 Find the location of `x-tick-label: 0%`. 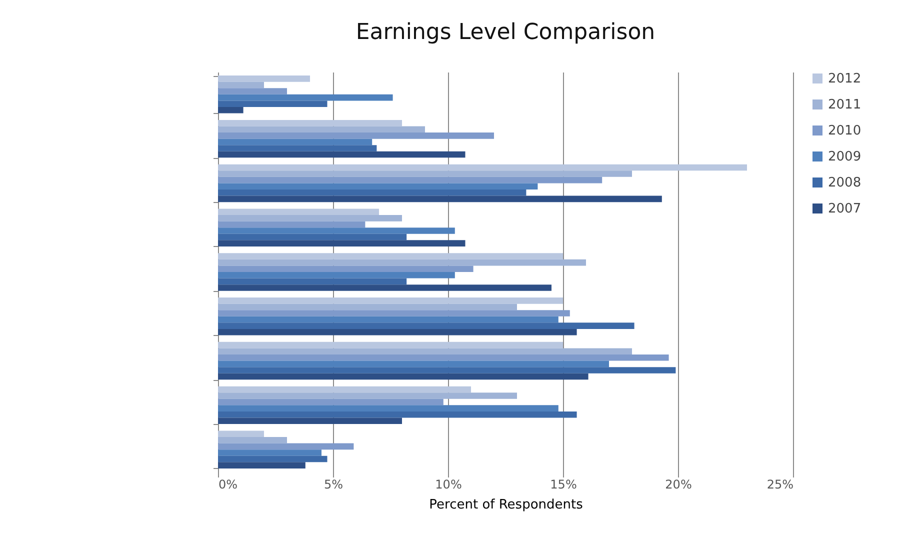

x-tick-label: 0% is located at coordinates (228, 485).